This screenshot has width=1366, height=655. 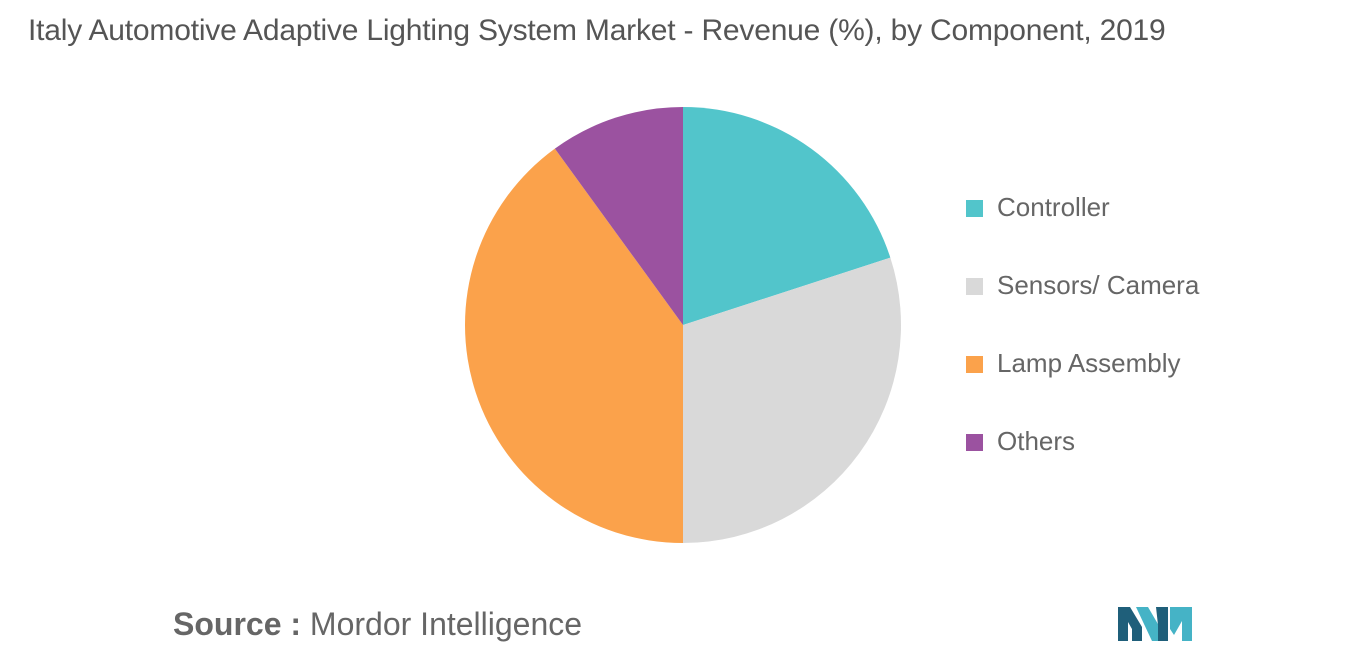 What do you see at coordinates (1155, 624) in the screenshot?
I see `mordor-intelligence-logo-icon` at bounding box center [1155, 624].